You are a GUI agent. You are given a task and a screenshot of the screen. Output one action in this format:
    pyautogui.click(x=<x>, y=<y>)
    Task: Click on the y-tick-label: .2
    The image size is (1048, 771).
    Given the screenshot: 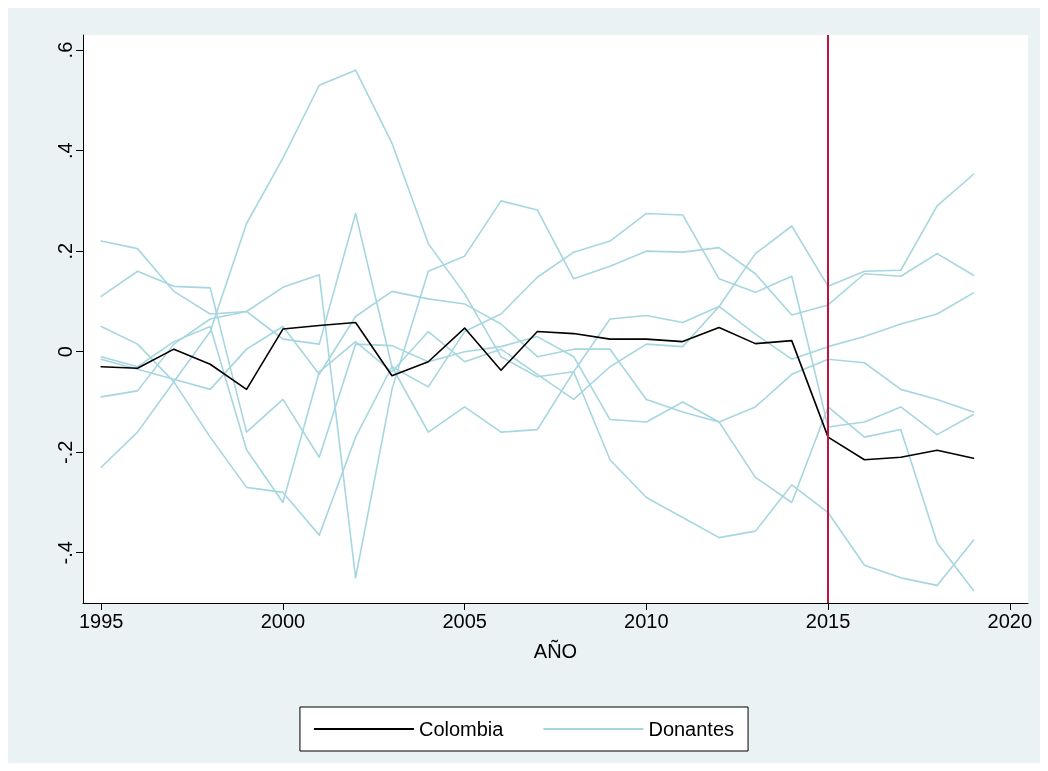 What is the action you would take?
    pyautogui.click(x=65, y=251)
    